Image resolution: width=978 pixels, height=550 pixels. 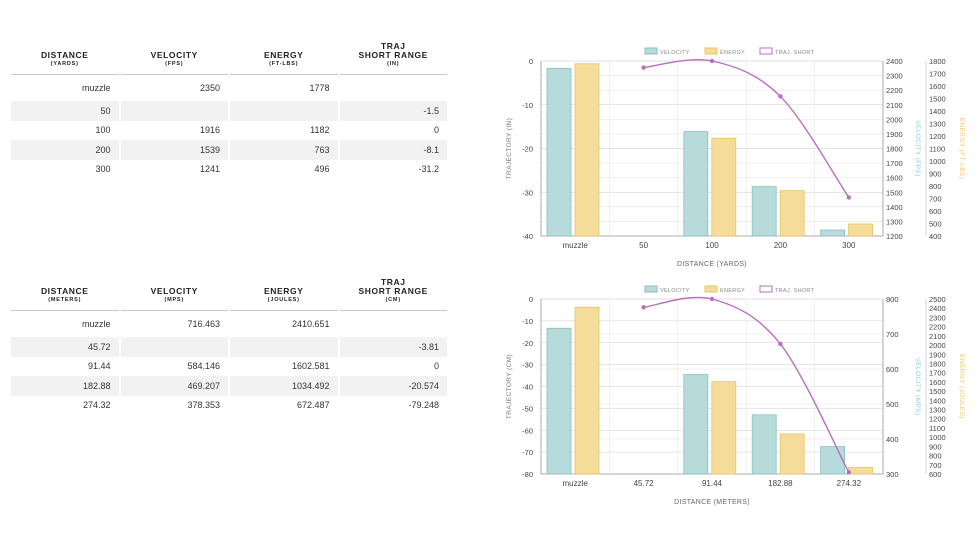 What do you see at coordinates (937, 317) in the screenshot?
I see `y3-tick-label: 2300` at bounding box center [937, 317].